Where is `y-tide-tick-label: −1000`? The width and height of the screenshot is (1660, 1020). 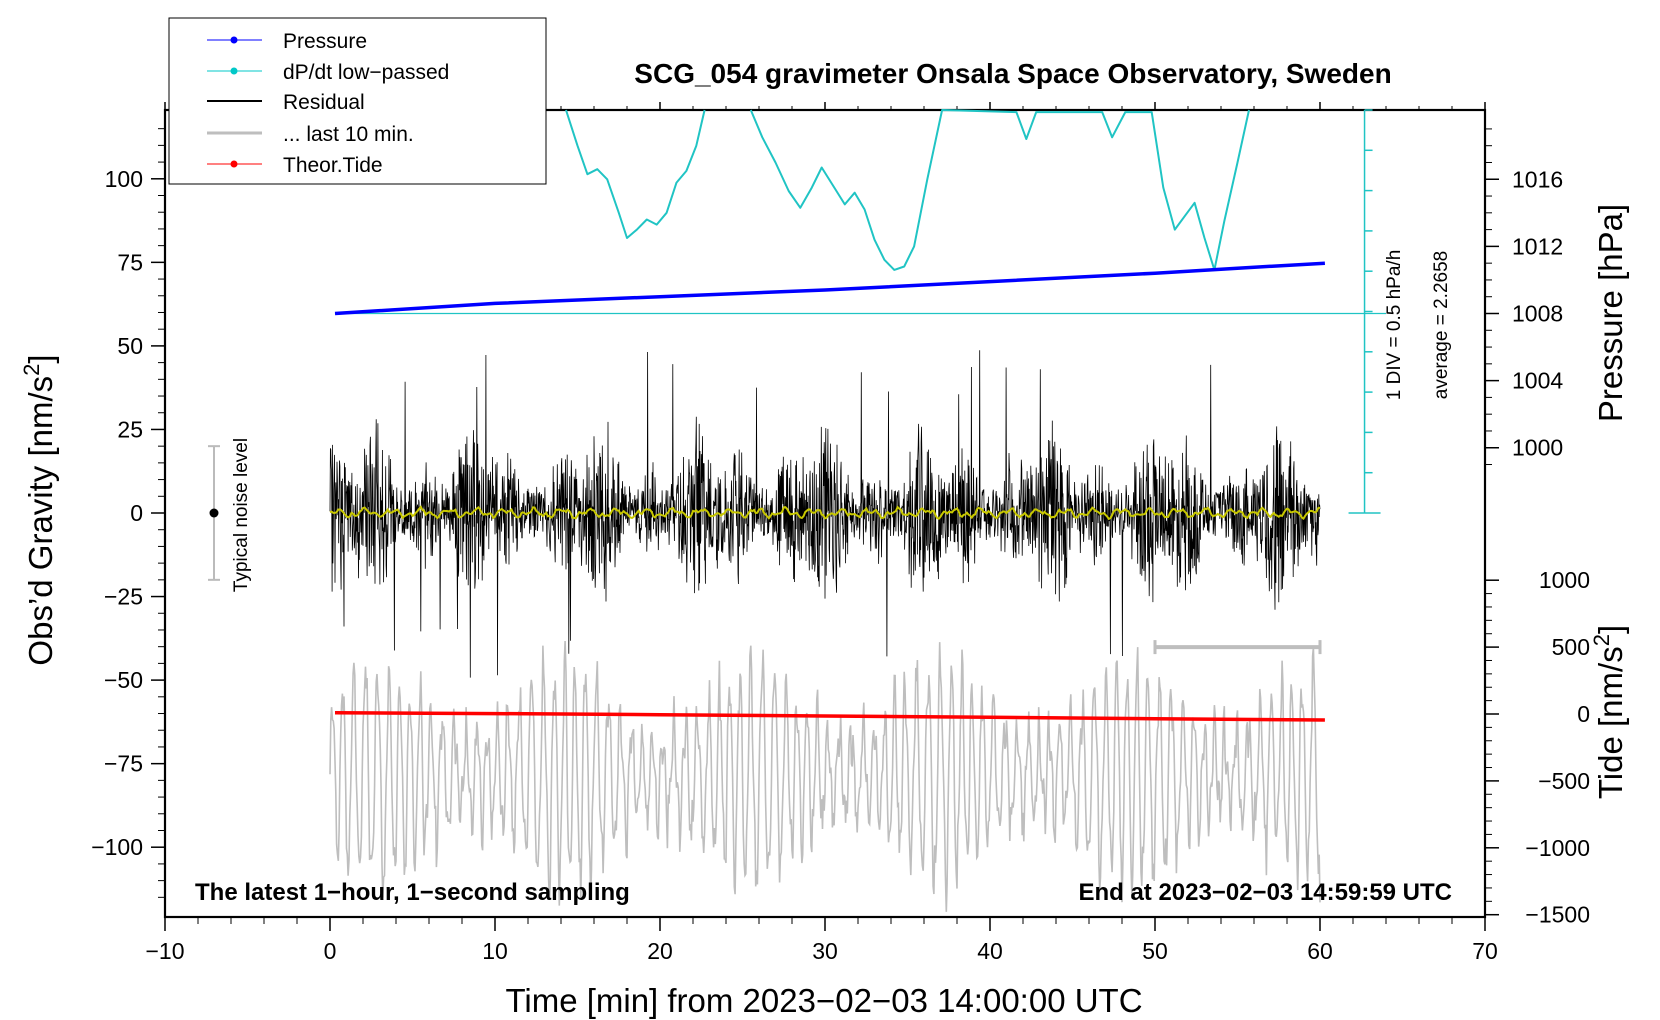 y-tide-tick-label: −1000 is located at coordinates (1557, 848).